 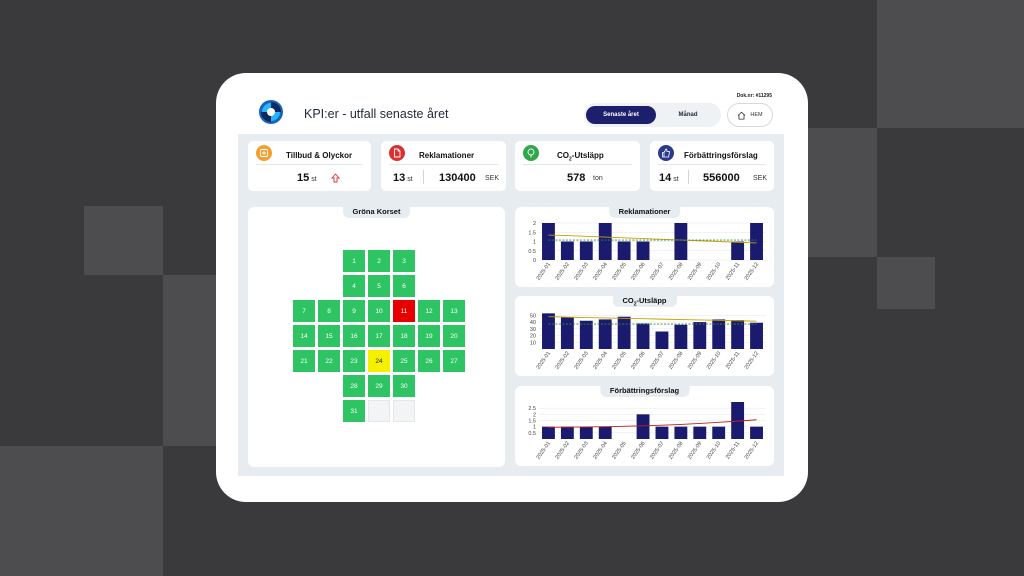 I want to click on x-tick-label: 2025-10, so click(x=714, y=272).